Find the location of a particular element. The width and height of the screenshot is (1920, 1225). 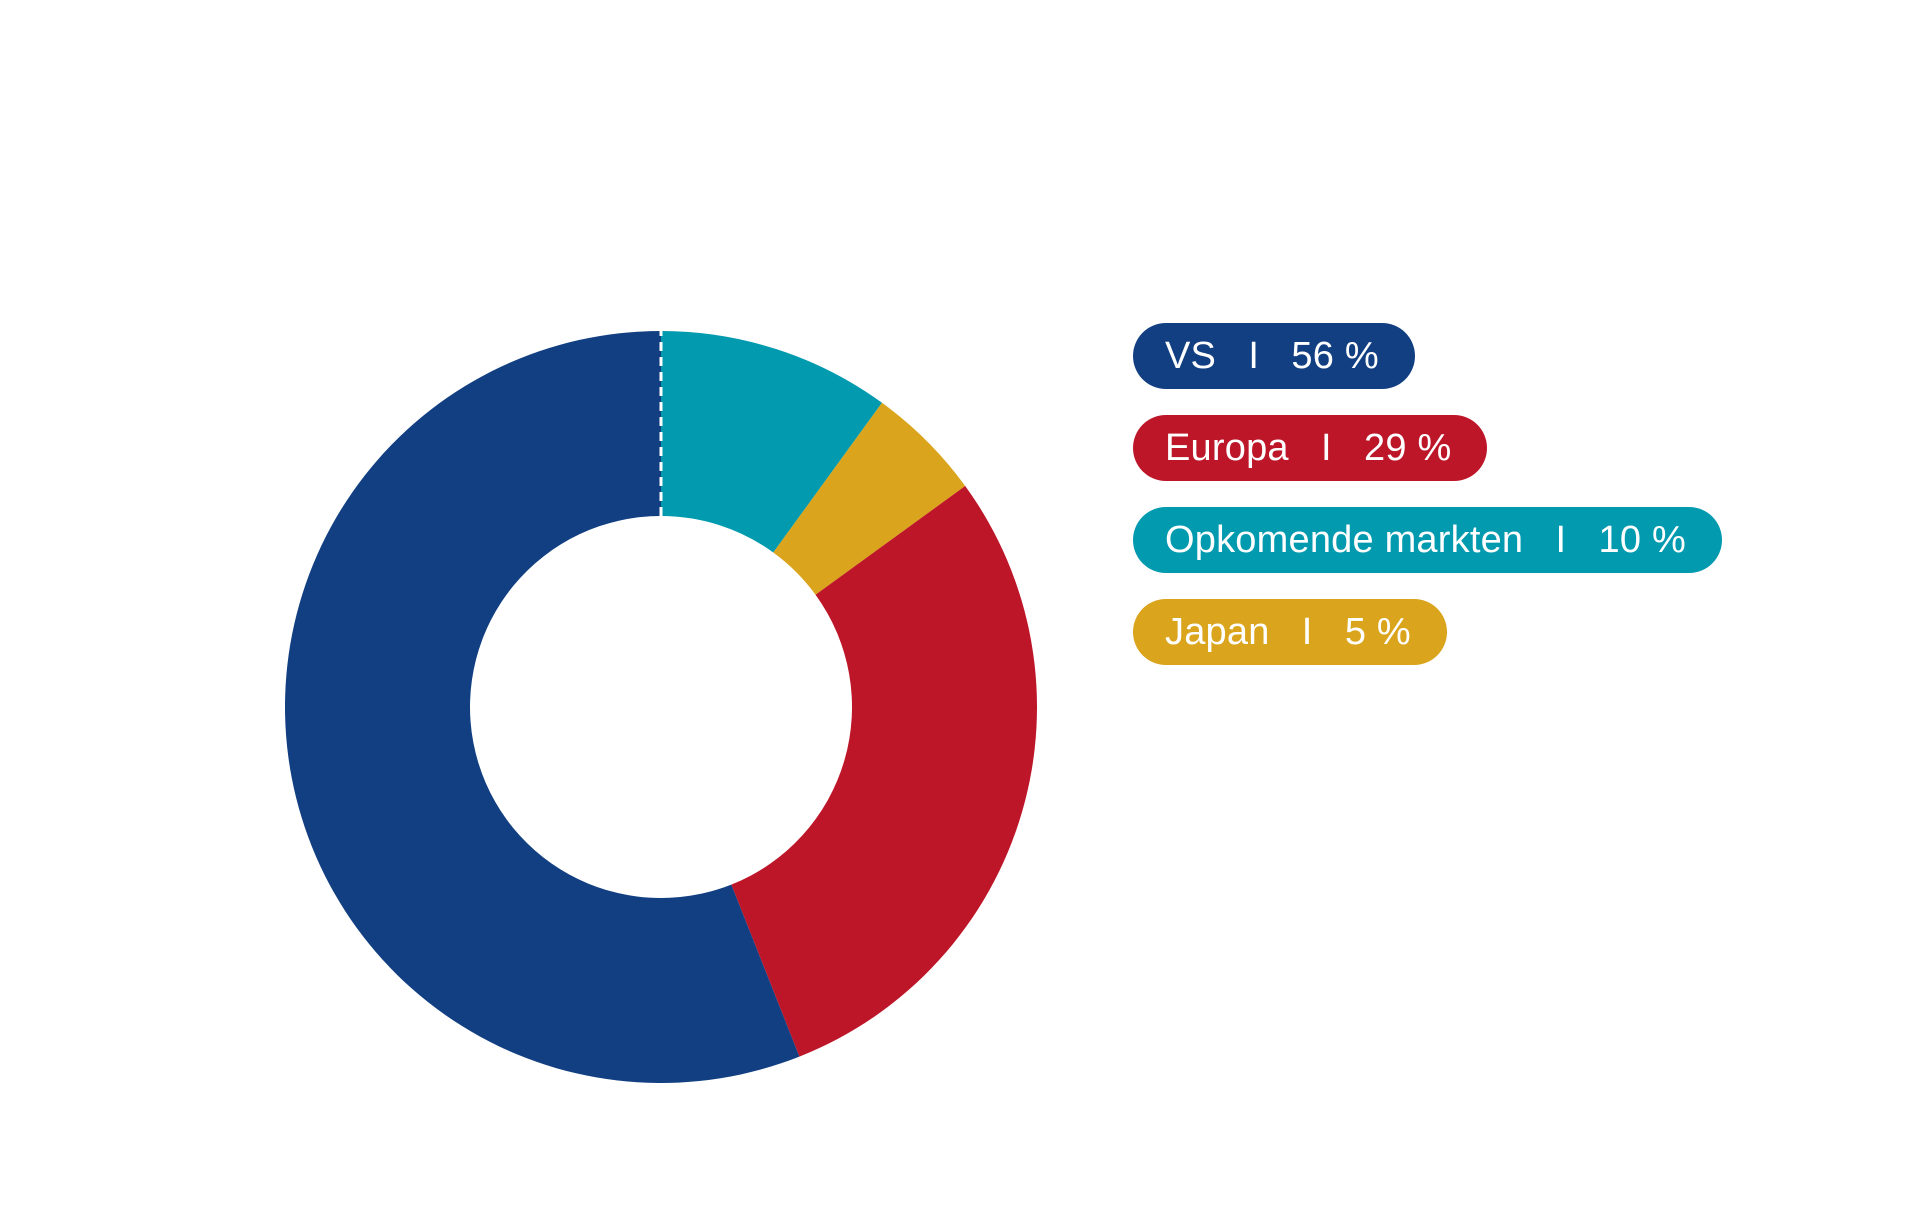

slice-opkomende-markten is located at coordinates (772, 442).